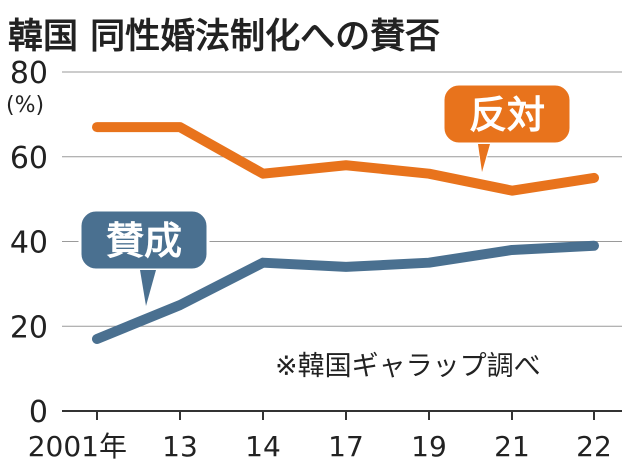  I want to click on x-tick-label: 2001年, so click(77, 446).